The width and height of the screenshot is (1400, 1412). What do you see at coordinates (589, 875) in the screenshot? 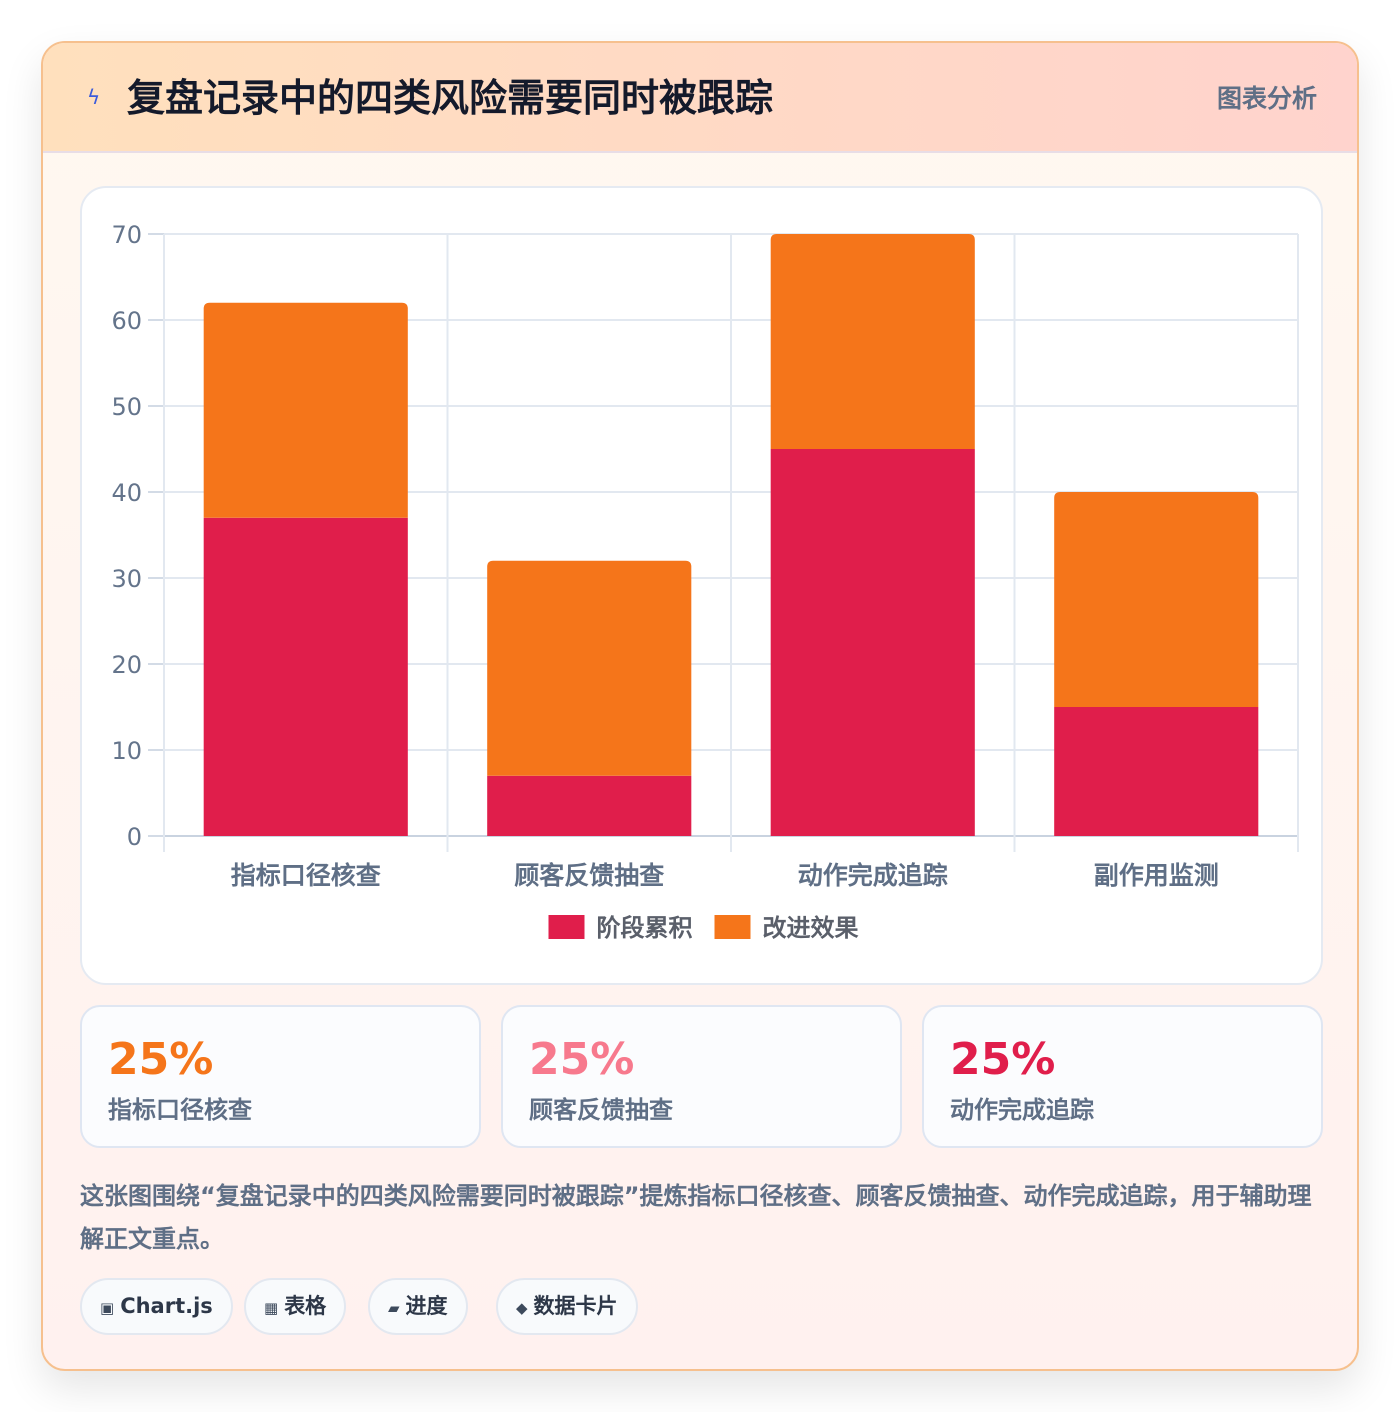
I see `x-tick-label: 顾客反馈抽查` at bounding box center [589, 875].